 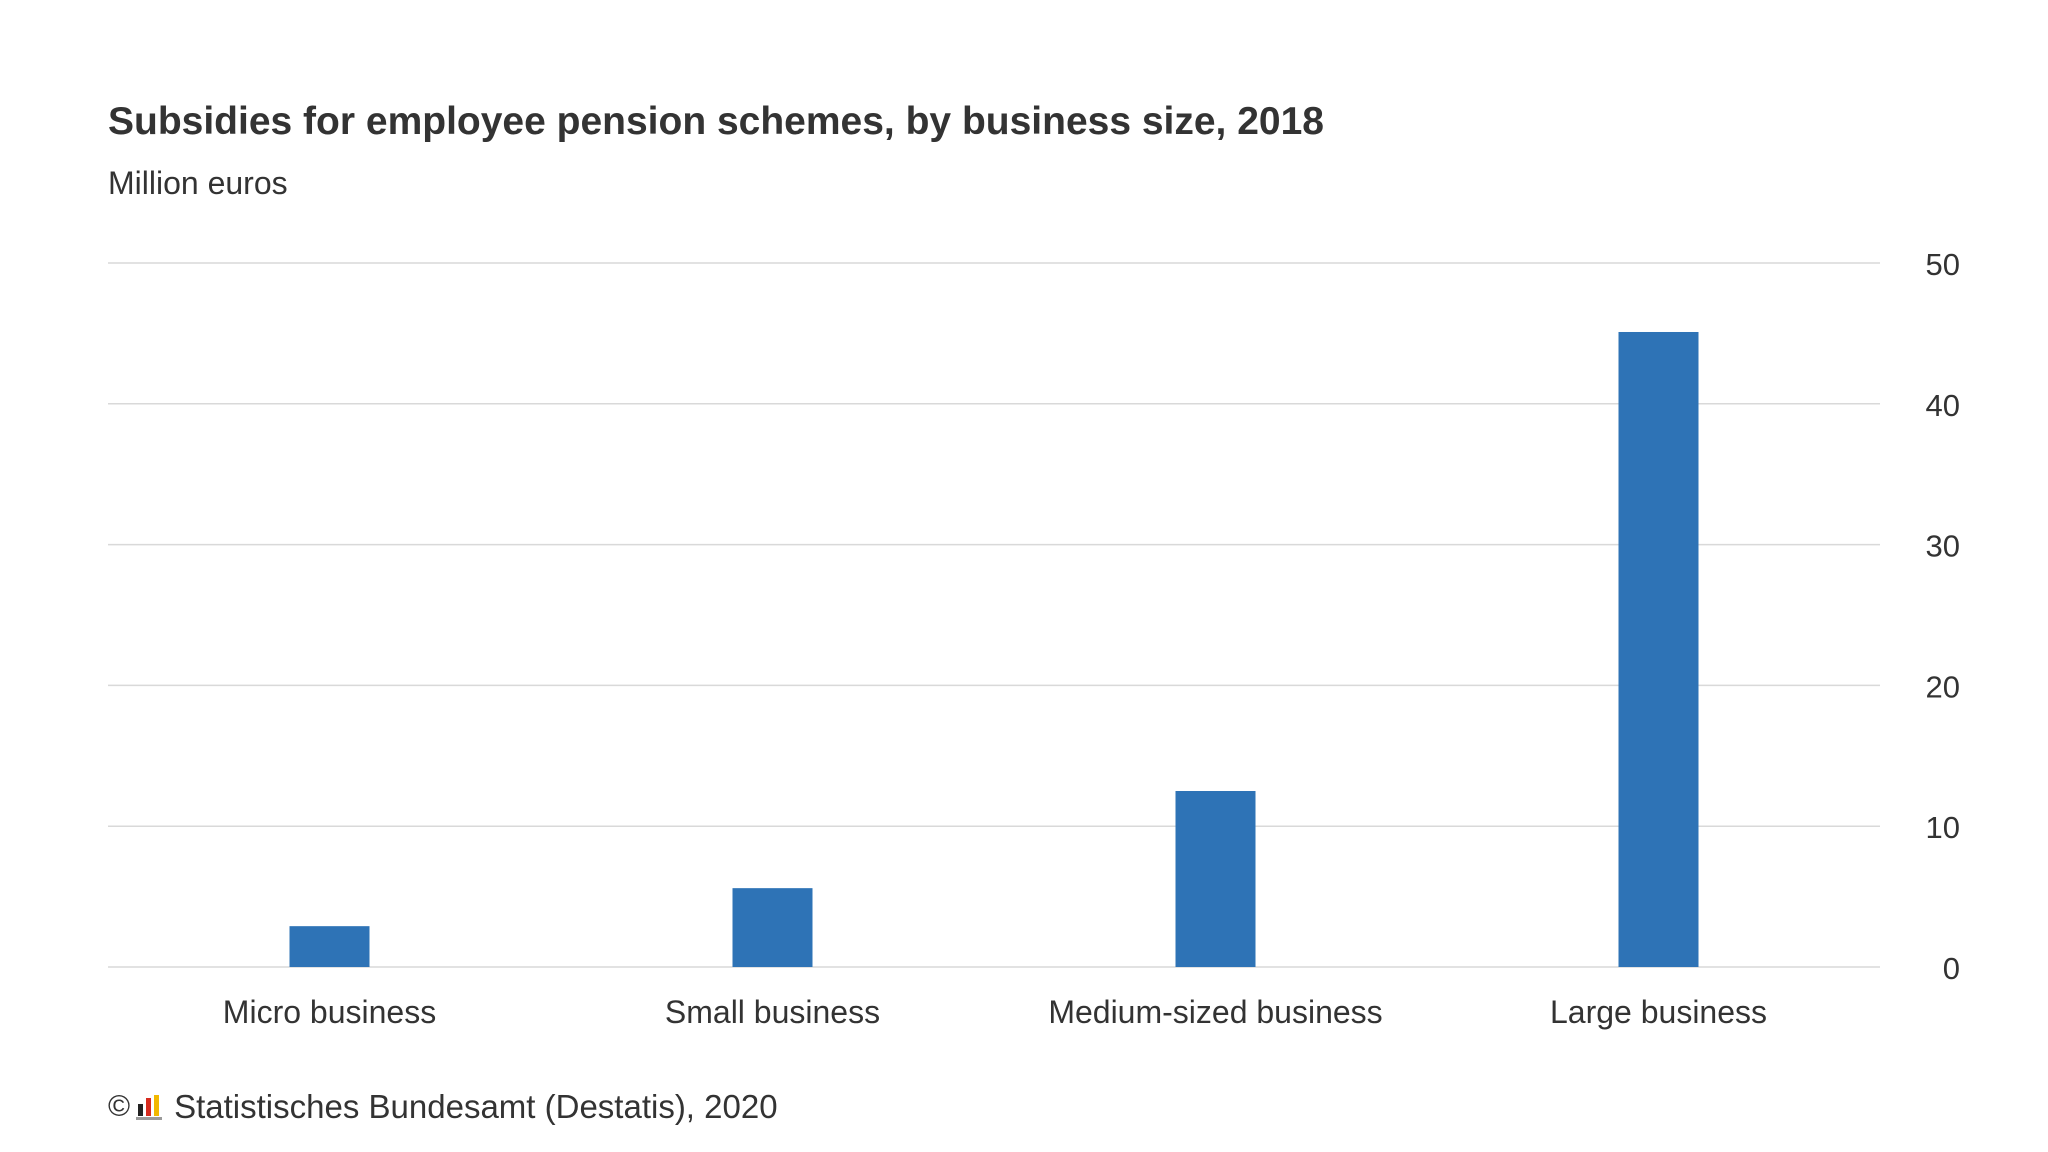 I want to click on x-tick-label: Small business, so click(x=772, y=1012).